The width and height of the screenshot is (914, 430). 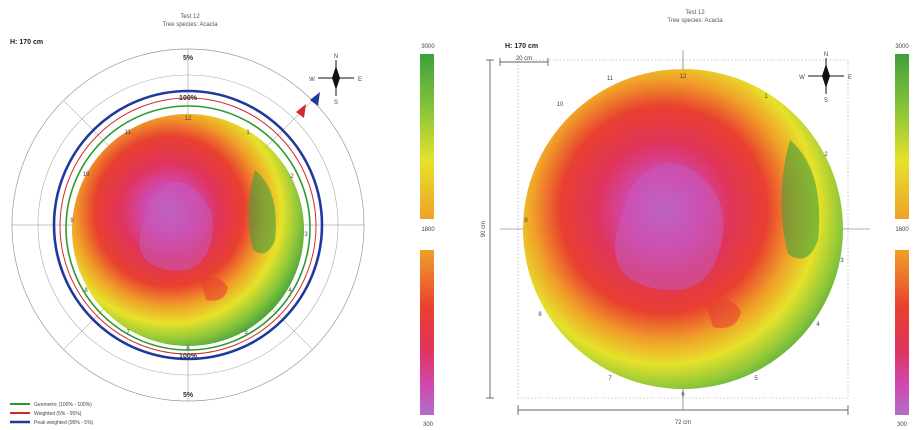 What do you see at coordinates (902, 332) in the screenshot?
I see `right-scale-lower-bar` at bounding box center [902, 332].